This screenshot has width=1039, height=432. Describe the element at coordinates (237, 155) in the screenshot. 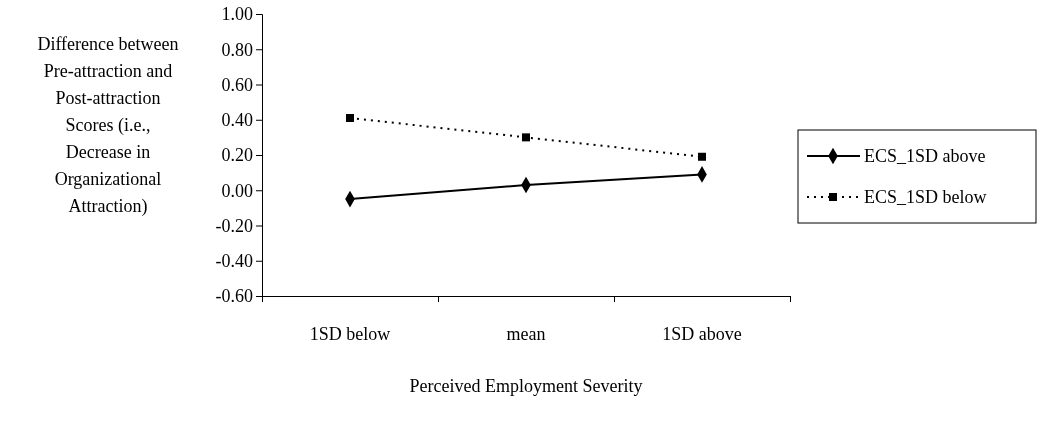

I see `y-tick-label: 0.20` at that location.